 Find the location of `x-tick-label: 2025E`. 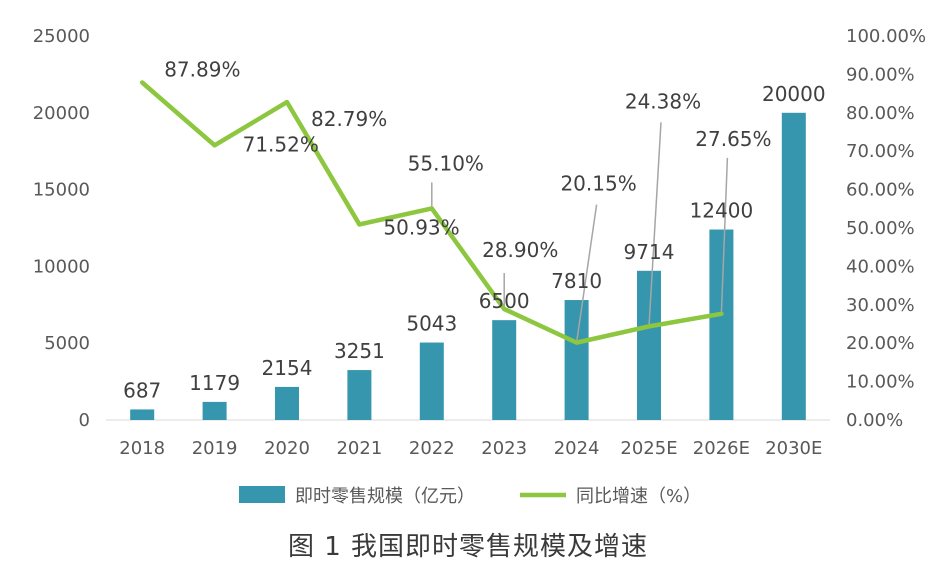

x-tick-label: 2025E is located at coordinates (648, 448).